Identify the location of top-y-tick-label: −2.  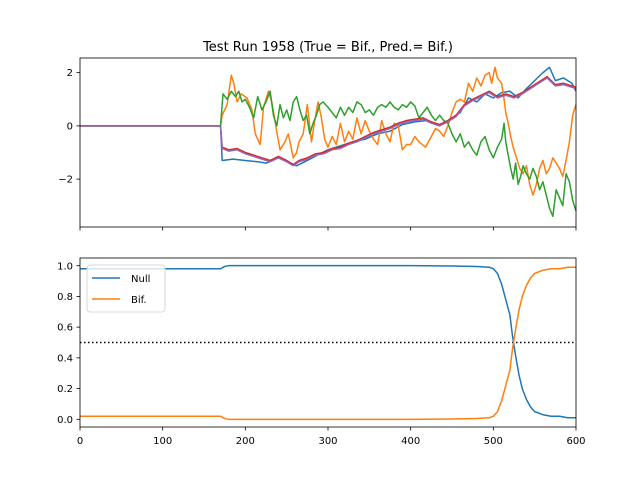
(65, 180).